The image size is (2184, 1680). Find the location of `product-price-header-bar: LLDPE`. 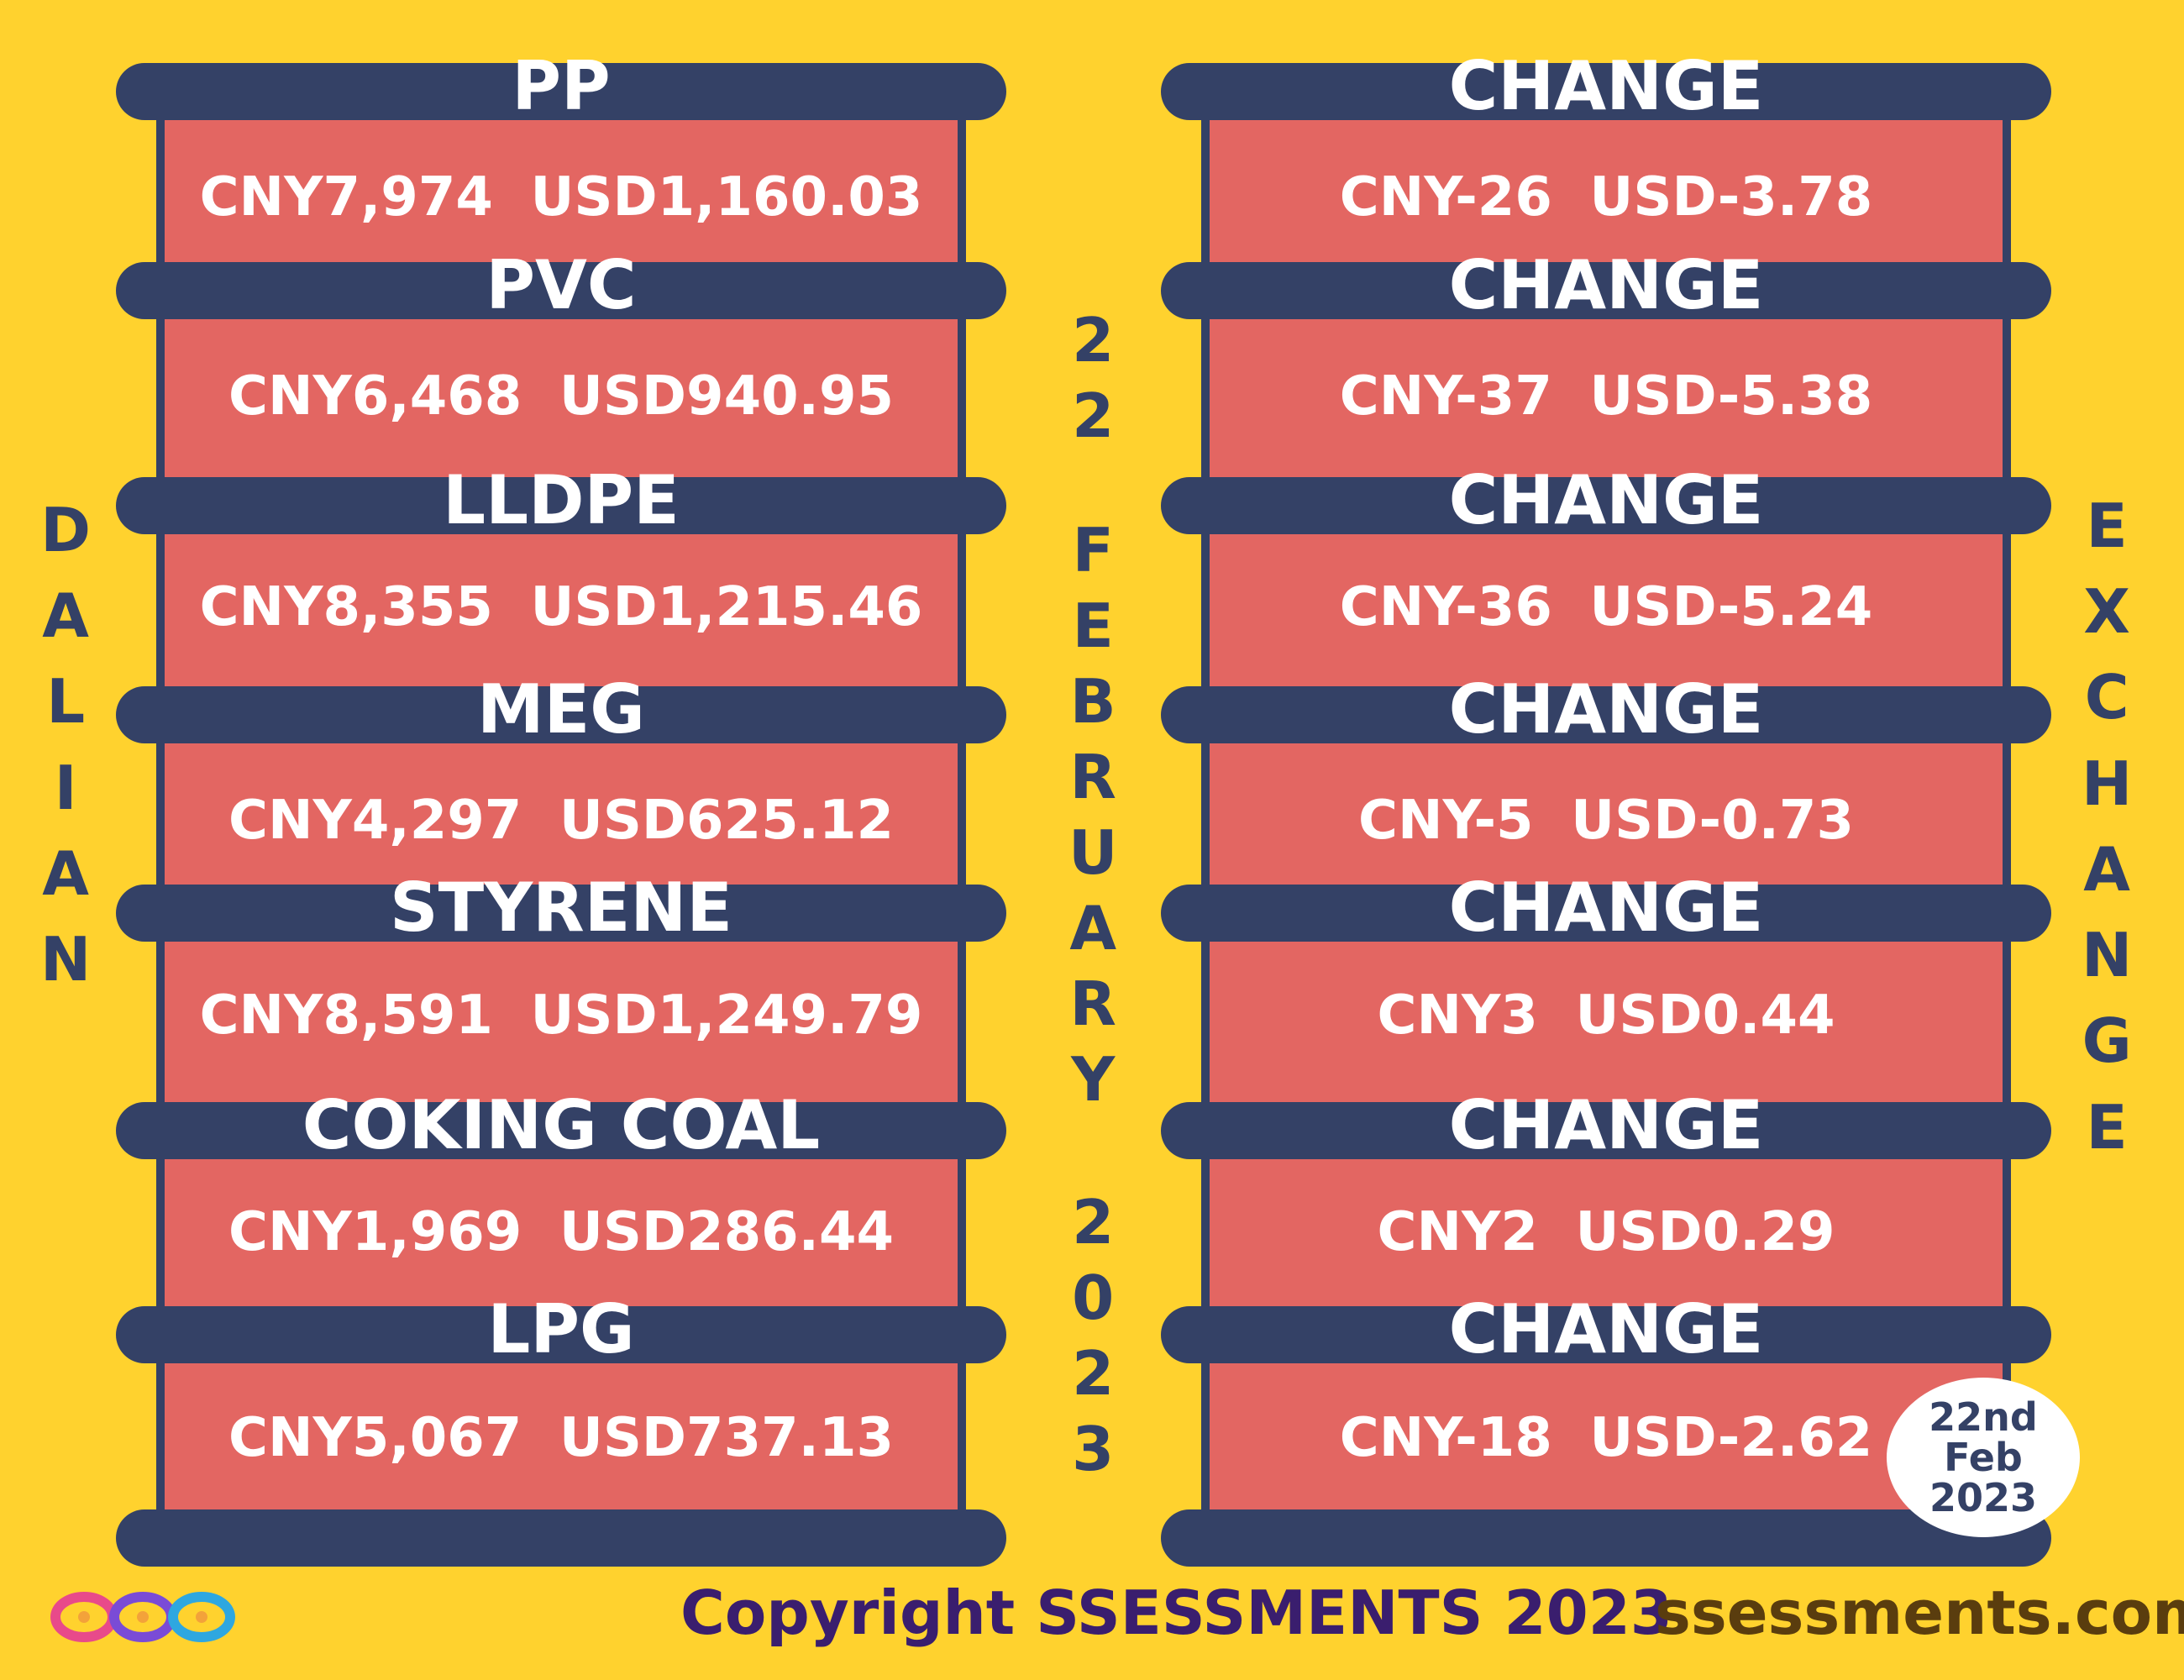

product-price-header-bar: LLDPE is located at coordinates (561, 500).